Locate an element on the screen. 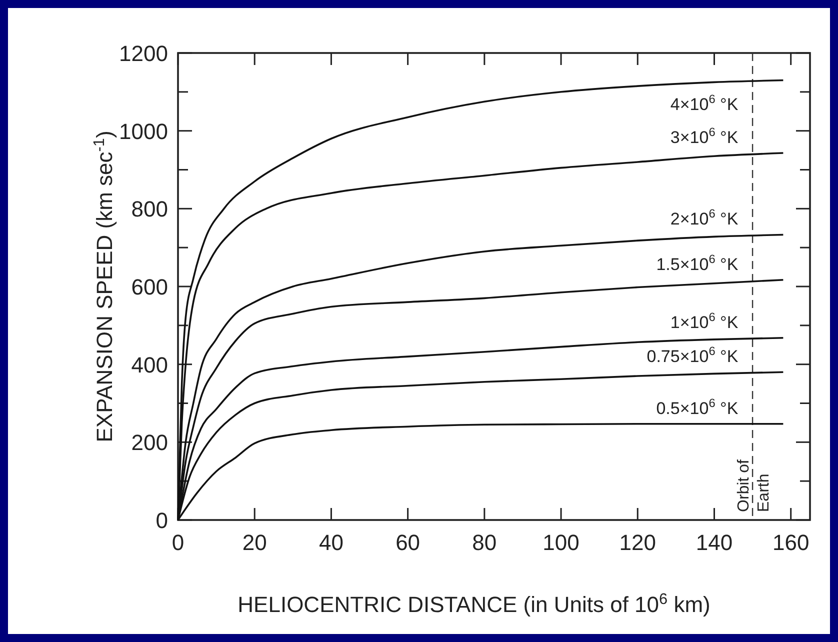  y-tick-label: 1200 is located at coordinates (143, 53).